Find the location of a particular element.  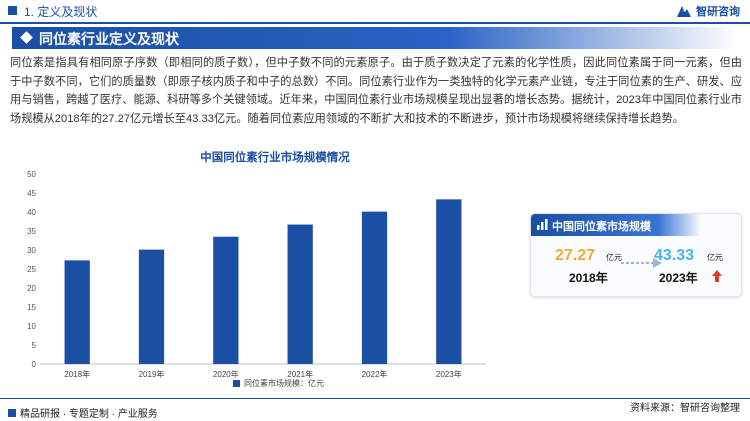

y-tick-label: 50 is located at coordinates (31, 174).